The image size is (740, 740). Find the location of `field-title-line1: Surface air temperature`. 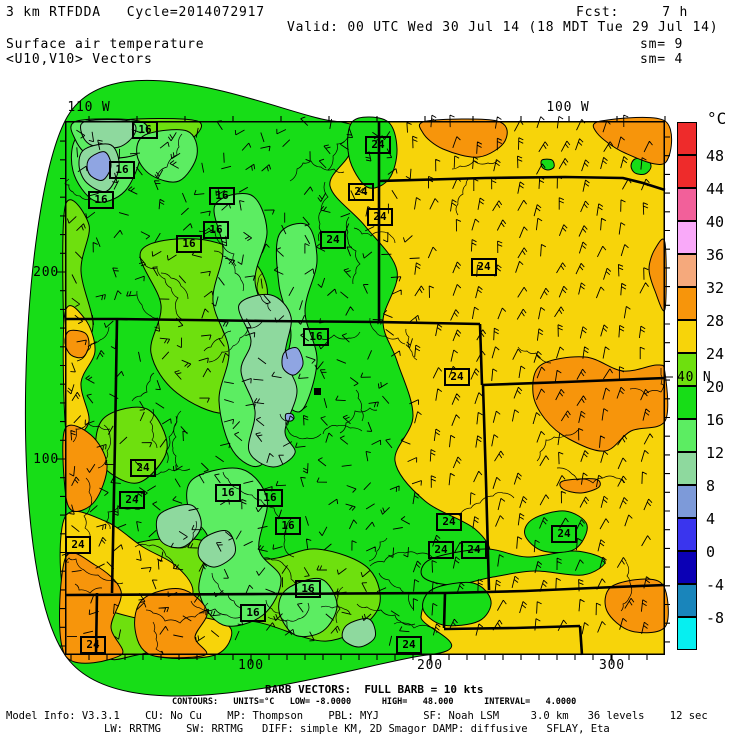

field-title-line1: Surface air temperature is located at coordinates (105, 44).